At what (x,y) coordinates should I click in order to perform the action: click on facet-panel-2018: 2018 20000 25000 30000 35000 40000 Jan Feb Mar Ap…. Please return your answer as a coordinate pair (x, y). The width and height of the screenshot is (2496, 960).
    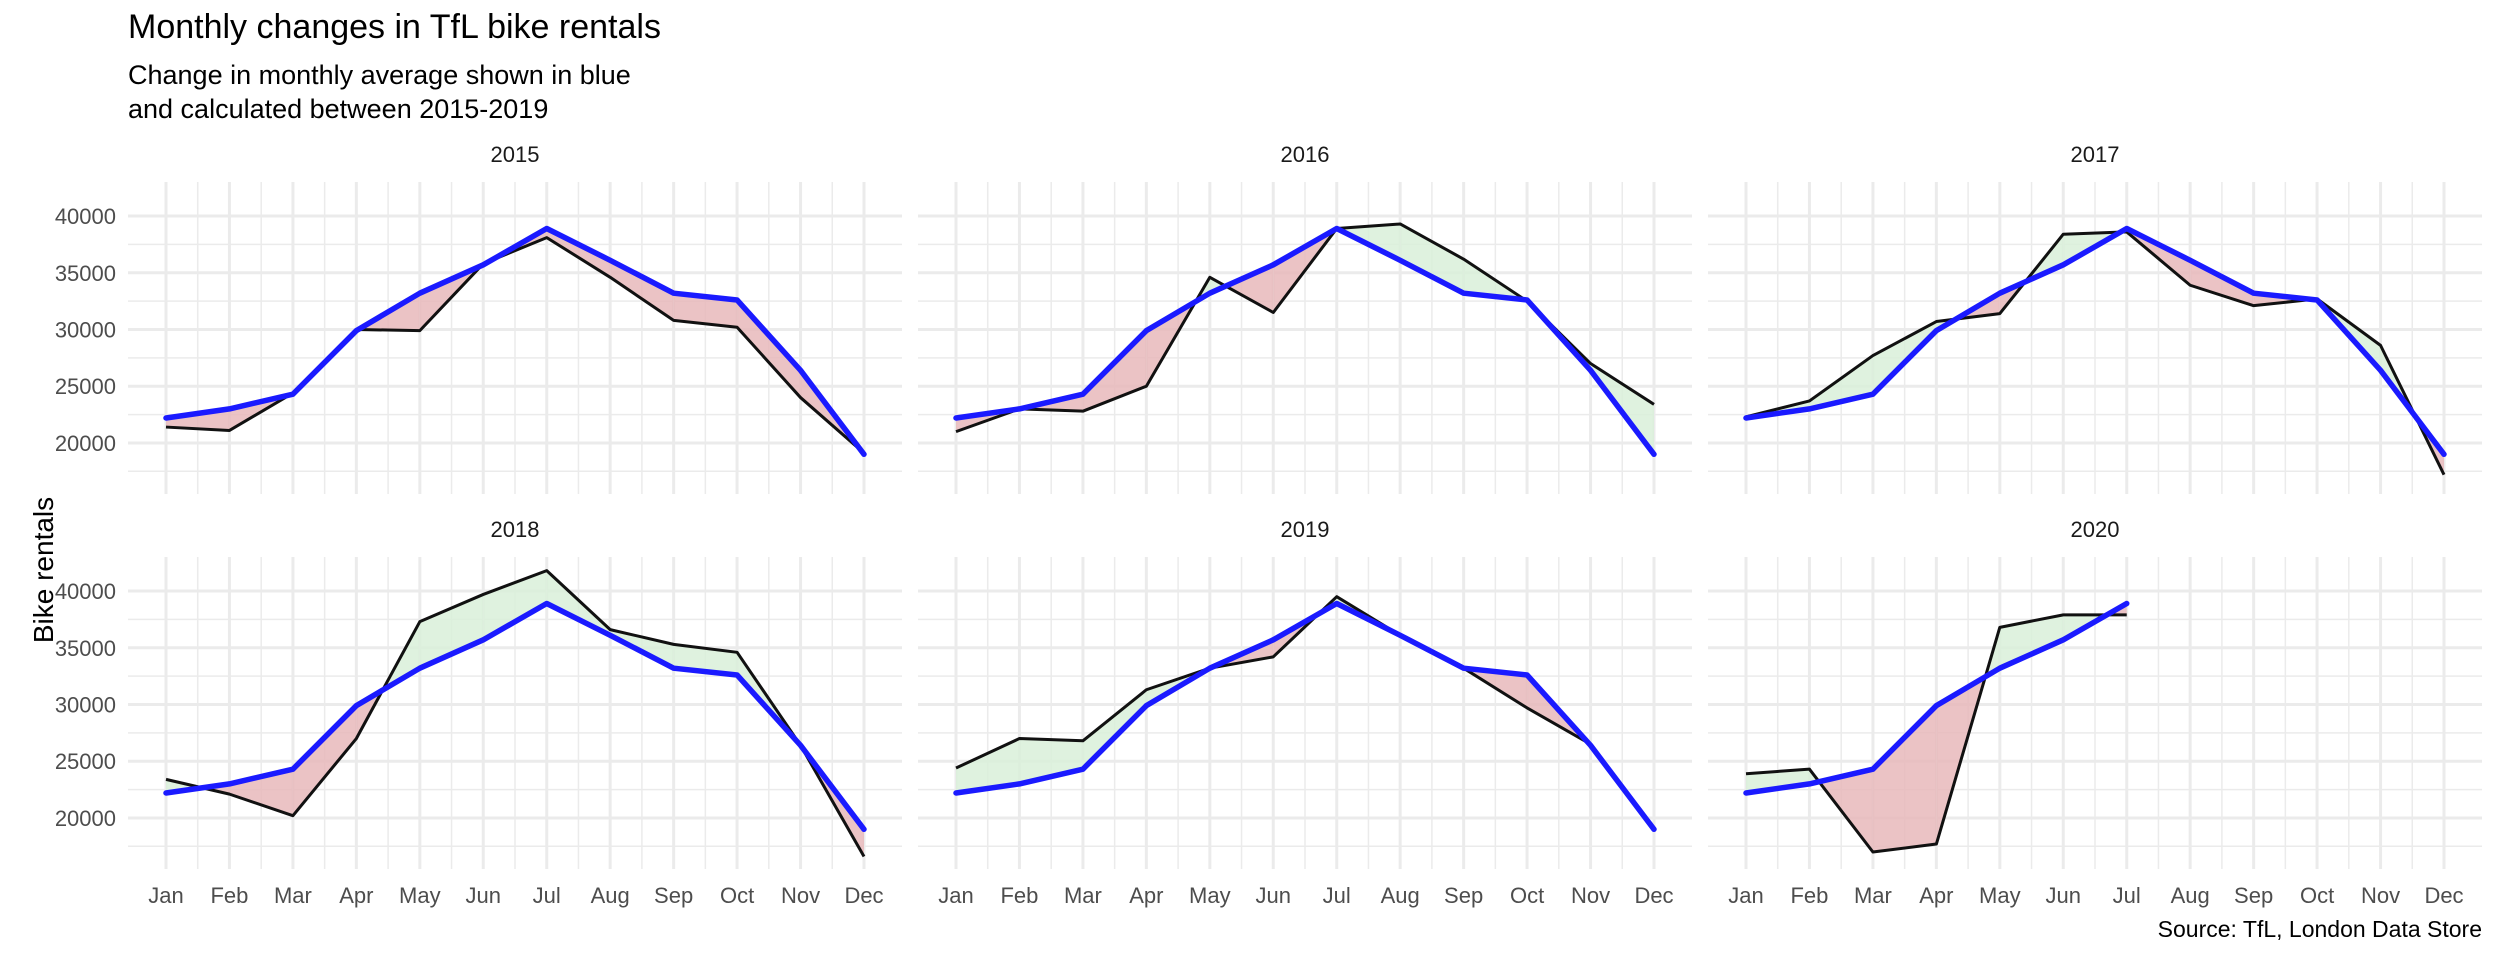
    Looking at the image, I should click on (478, 712).